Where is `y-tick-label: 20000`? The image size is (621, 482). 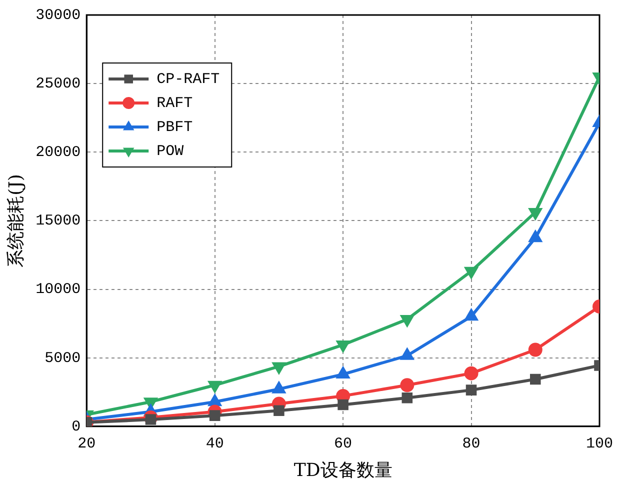
y-tick-label: 20000 is located at coordinates (58, 153).